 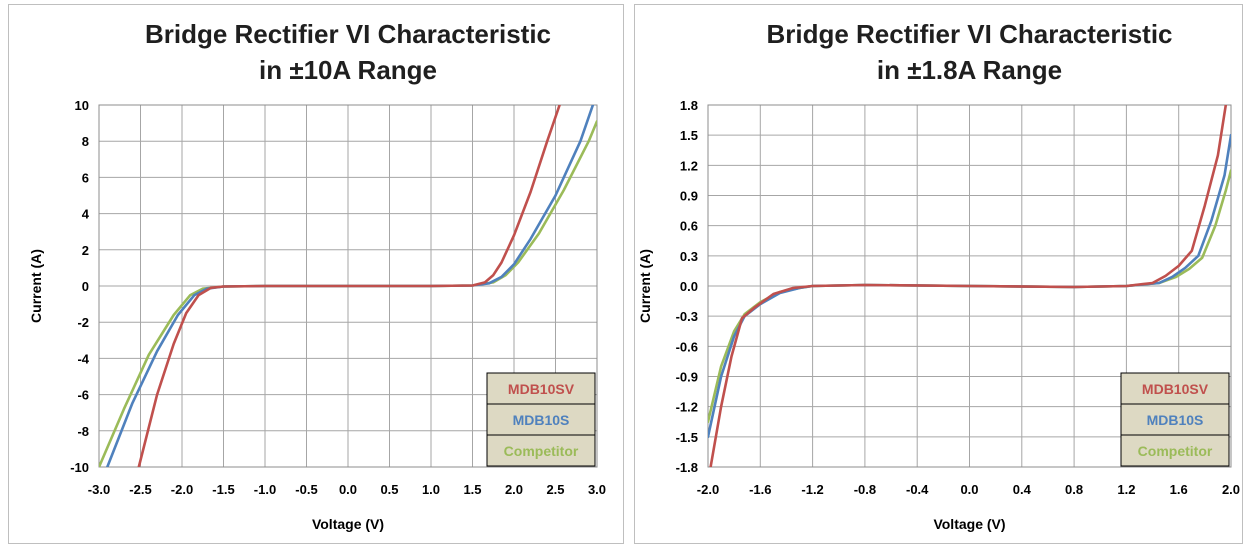 What do you see at coordinates (865, 489) in the screenshot?
I see `x-tick-label: -0.8` at bounding box center [865, 489].